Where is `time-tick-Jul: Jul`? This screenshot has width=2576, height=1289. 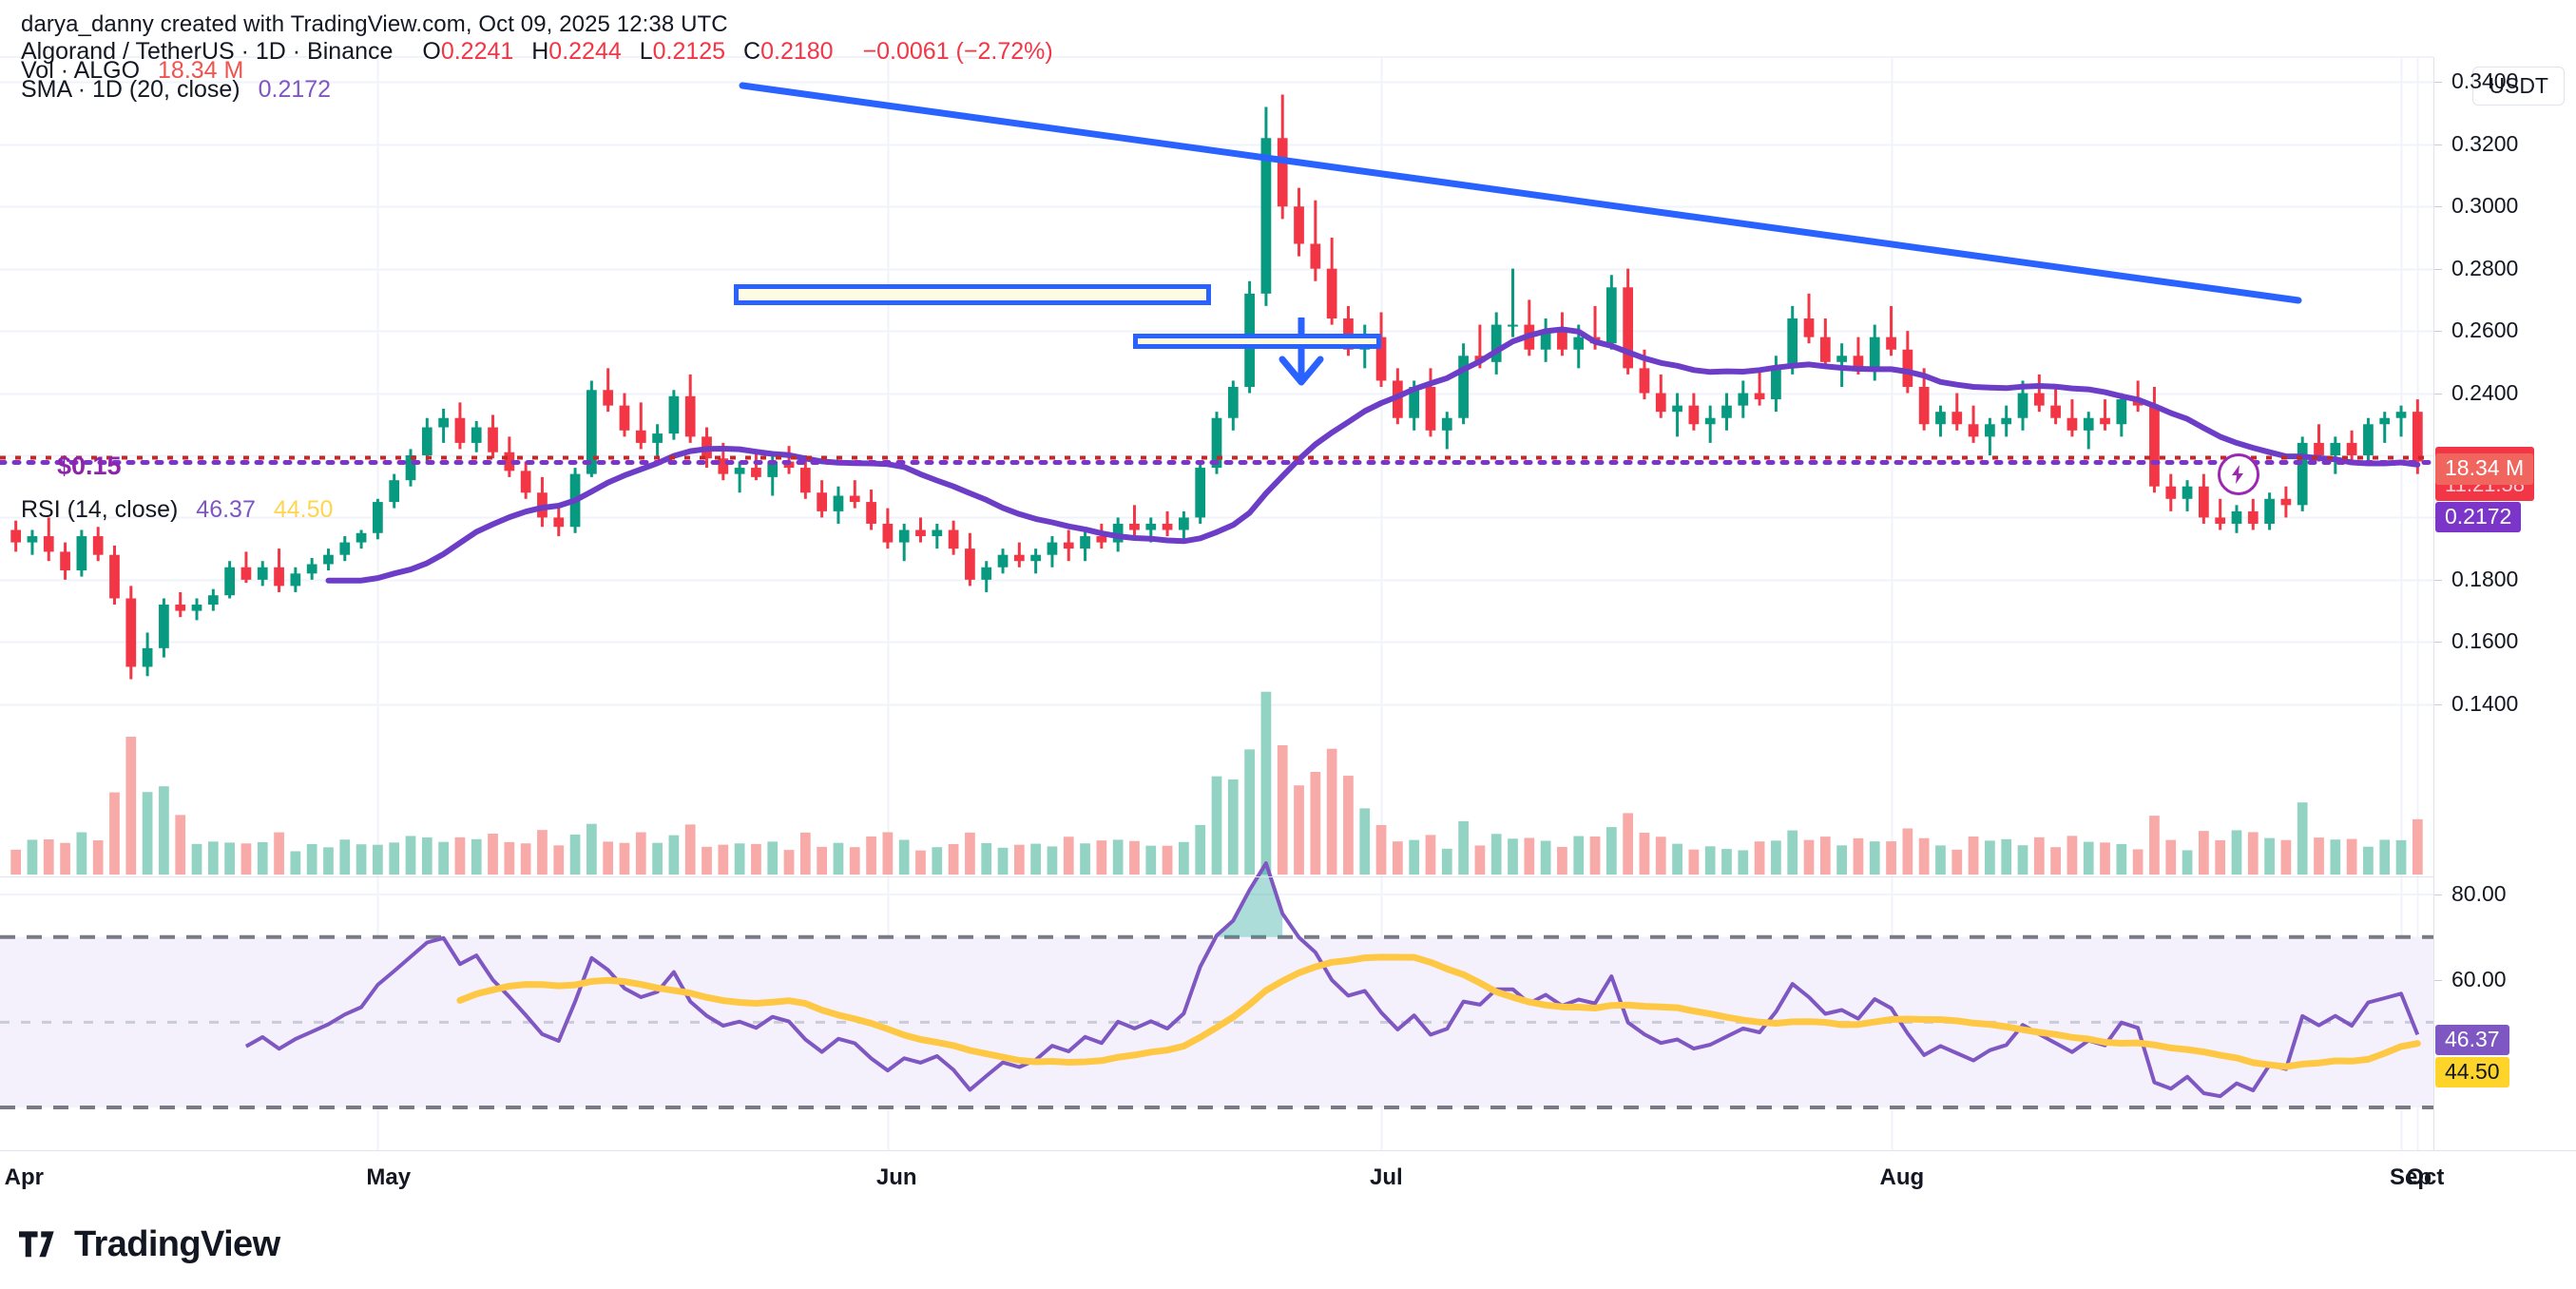 time-tick-Jul: Jul is located at coordinates (1387, 1177).